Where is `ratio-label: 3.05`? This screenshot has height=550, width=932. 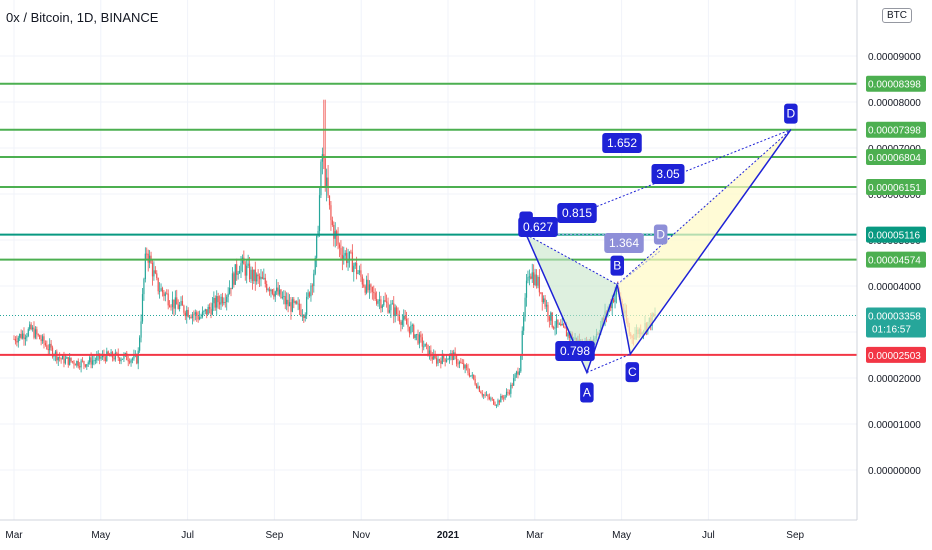 ratio-label: 3.05 is located at coordinates (668, 174).